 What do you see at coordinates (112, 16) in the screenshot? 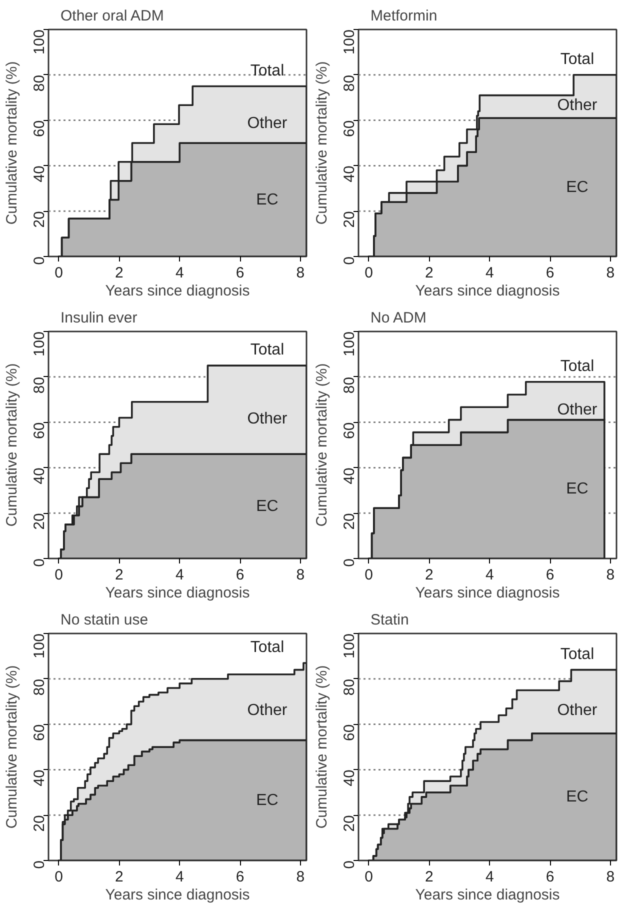
I see `chart-title: Other oral ADM` at bounding box center [112, 16].